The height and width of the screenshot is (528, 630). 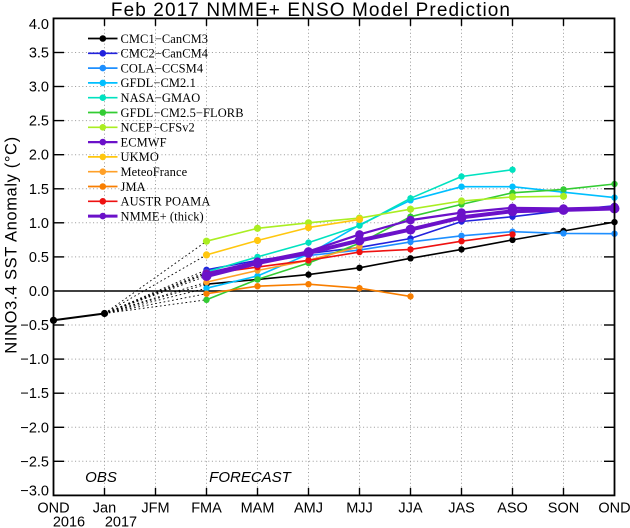 I want to click on svg-text: JAS, so click(x=461, y=509).